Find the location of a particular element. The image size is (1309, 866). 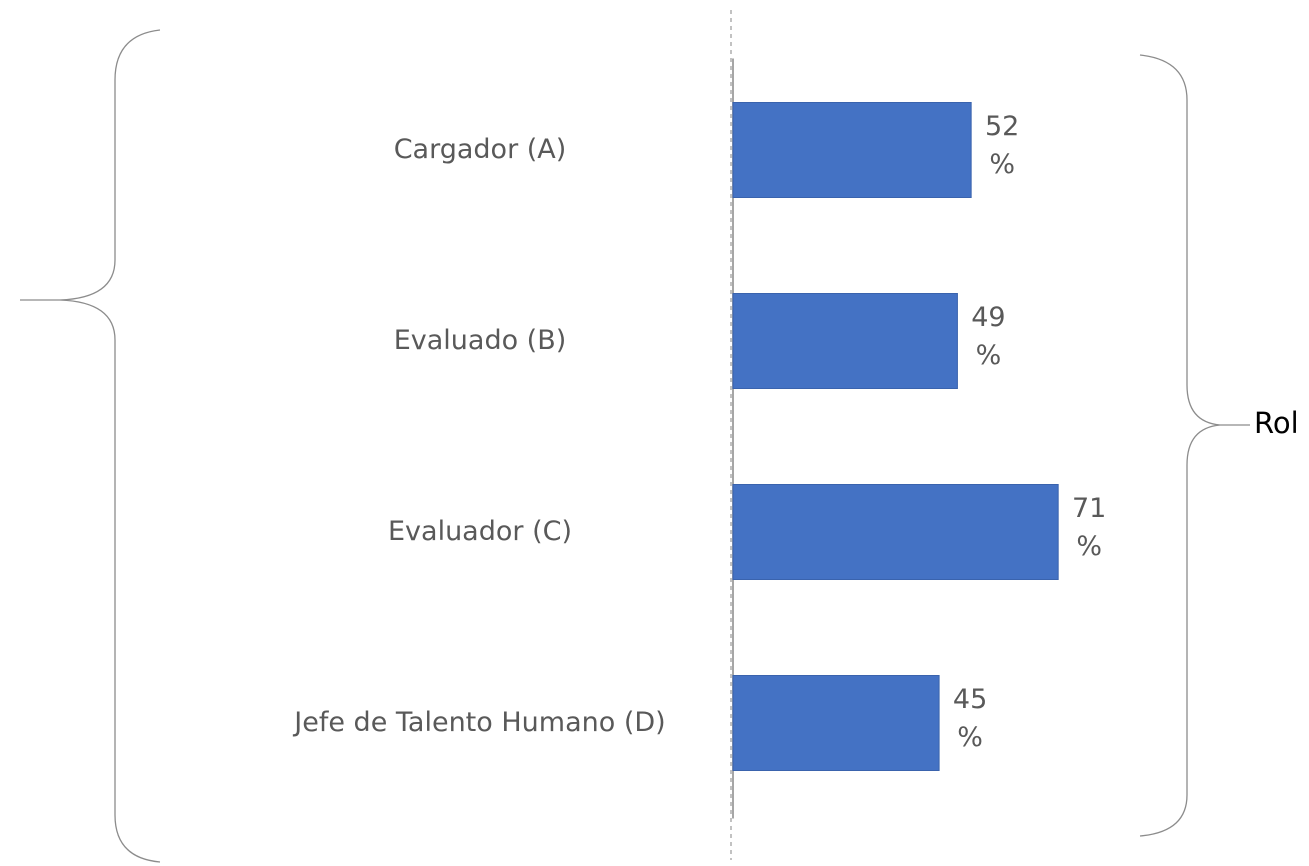

y-tick-label: Evaluado (B) is located at coordinates (480, 340).